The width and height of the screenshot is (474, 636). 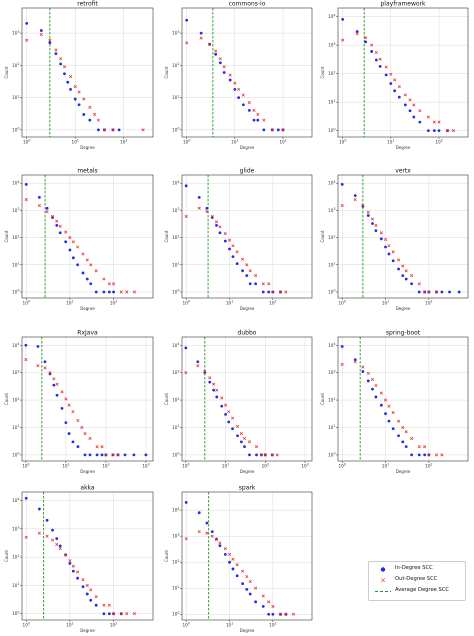 What do you see at coordinates (238, 239) in the screenshot?
I see `chart-panel-glide: 100 101 102 100 101 102 103 104 glide Degree Count` at bounding box center [238, 239].